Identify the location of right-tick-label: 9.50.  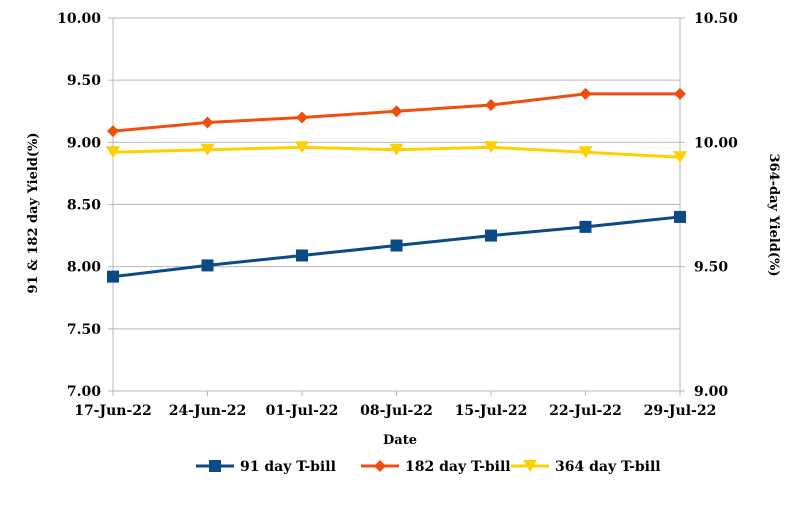
(711, 268).